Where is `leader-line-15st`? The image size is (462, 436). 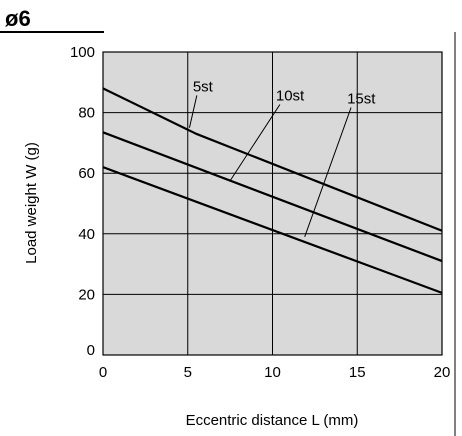
leader-line-15st is located at coordinates (328, 172).